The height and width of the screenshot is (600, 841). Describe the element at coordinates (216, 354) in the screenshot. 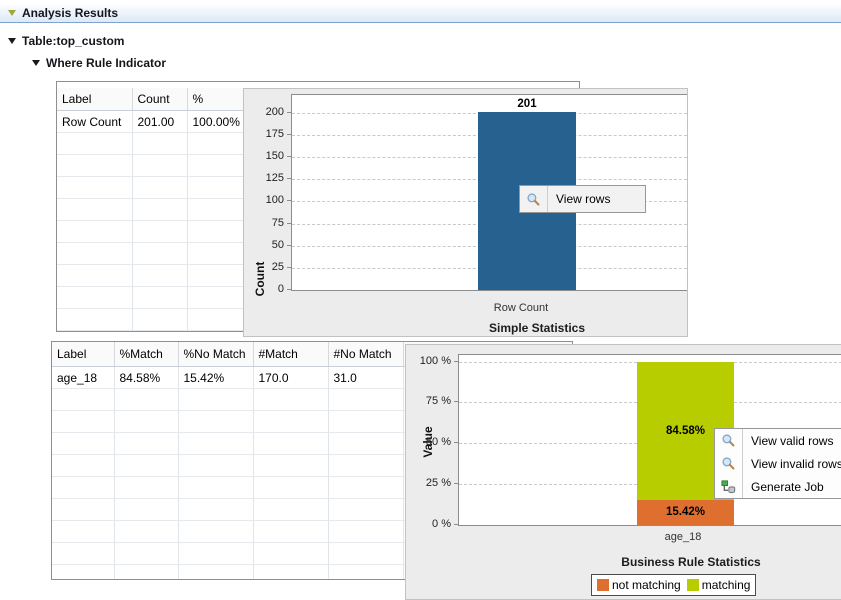

I see `column-header-nomatch-pct: %No Match` at that location.